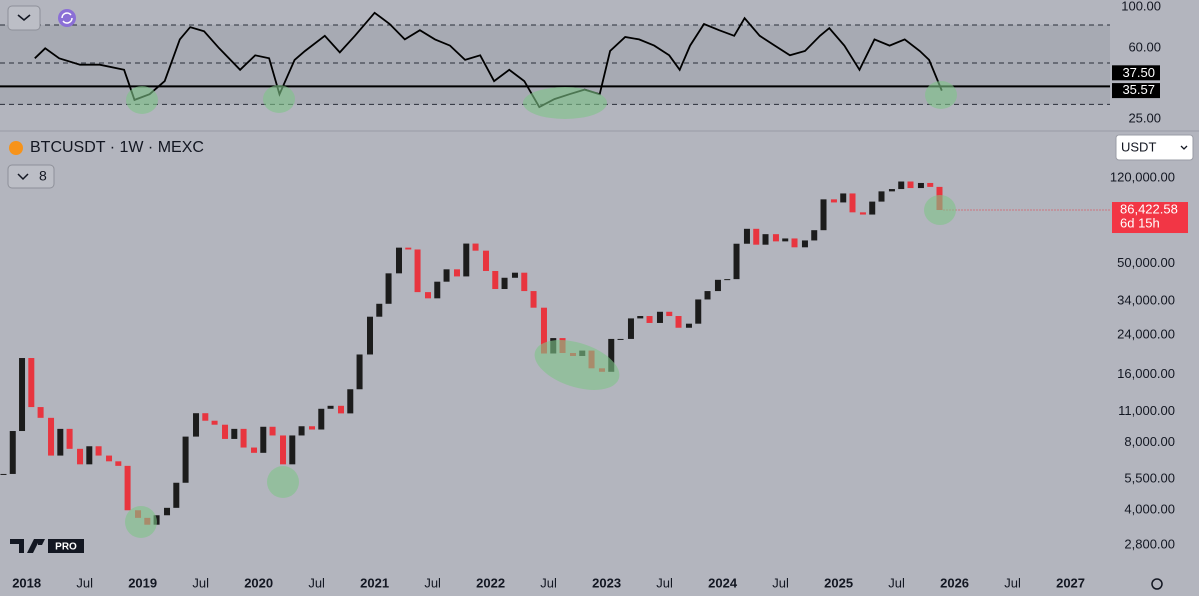  Describe the element at coordinates (24, 18) in the screenshot. I see `collapse-button` at that location.